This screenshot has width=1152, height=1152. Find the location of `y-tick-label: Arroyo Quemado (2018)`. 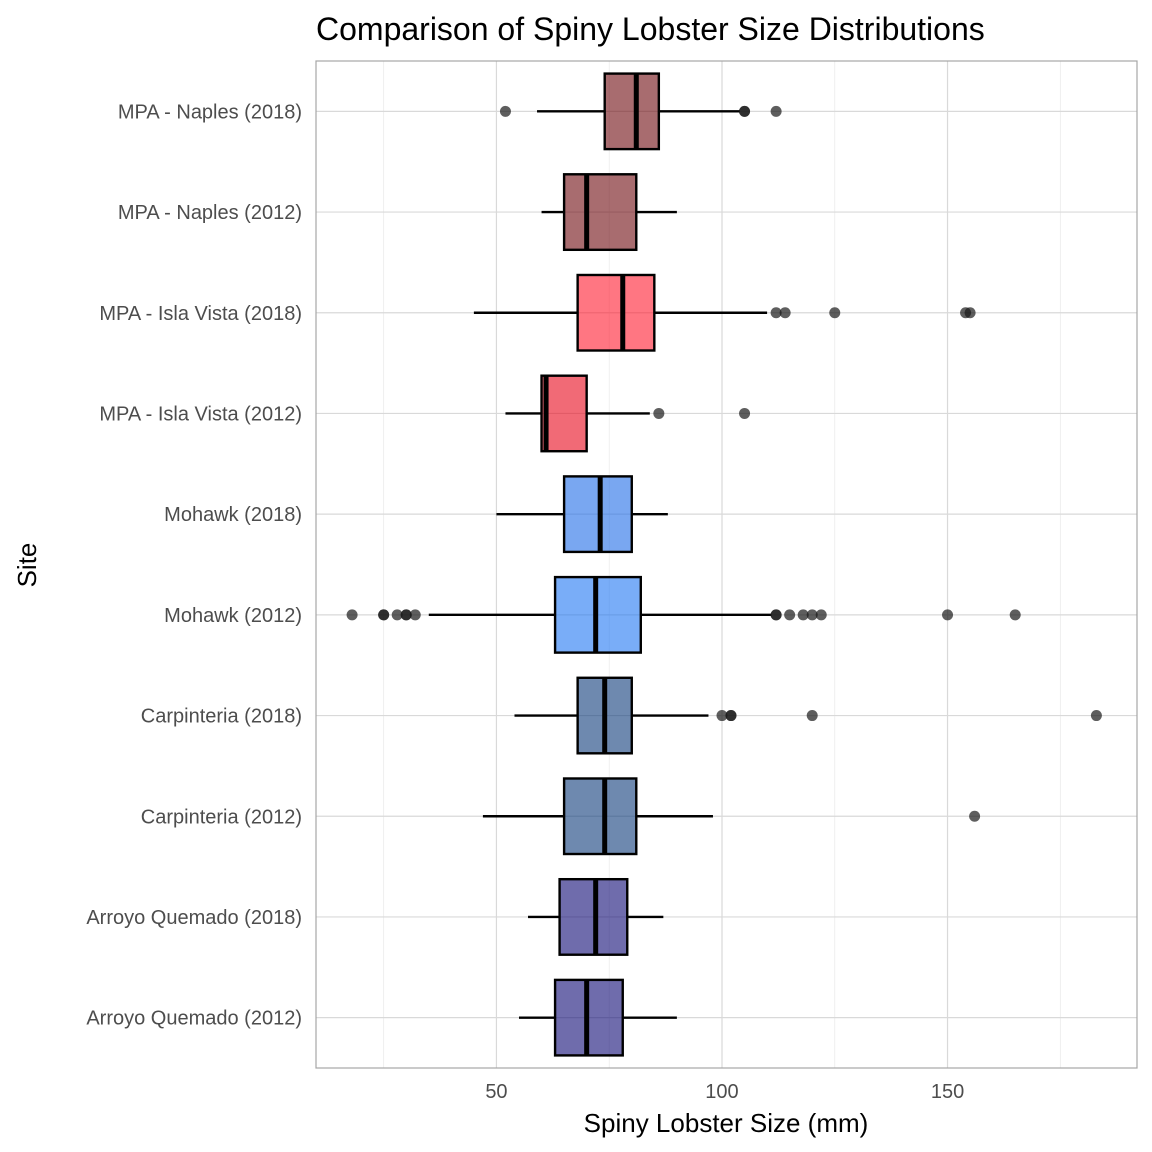

y-tick-label: Arroyo Quemado (2018) is located at coordinates (194, 918).